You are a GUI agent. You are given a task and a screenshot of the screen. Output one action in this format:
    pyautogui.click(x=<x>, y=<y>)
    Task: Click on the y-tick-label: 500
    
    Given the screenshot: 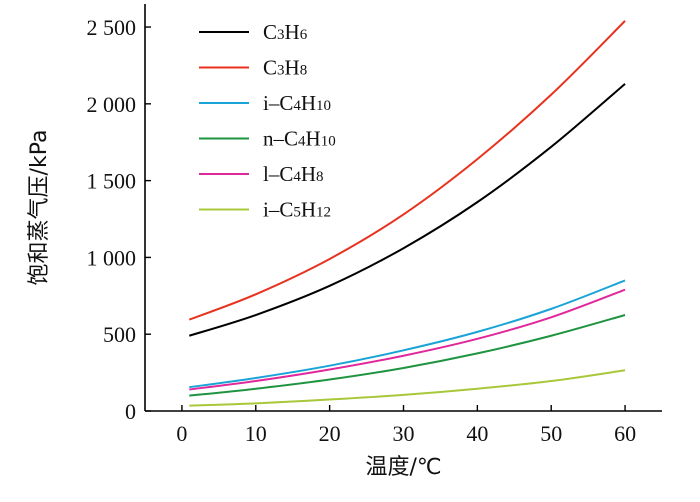 What is the action you would take?
    pyautogui.click(x=119, y=334)
    